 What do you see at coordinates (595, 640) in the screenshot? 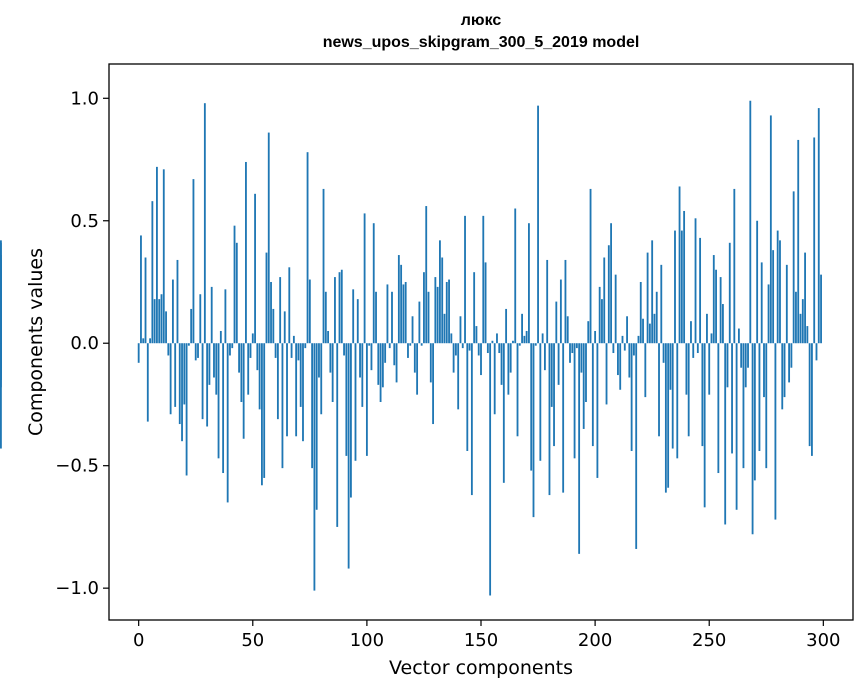
I see `x-tick-label: 200` at bounding box center [595, 640].